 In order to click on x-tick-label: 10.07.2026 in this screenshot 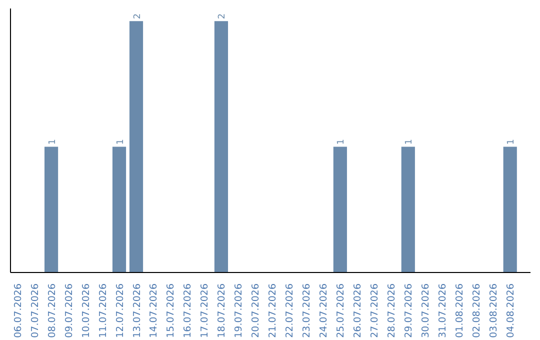, I will do `click(86, 310)`.